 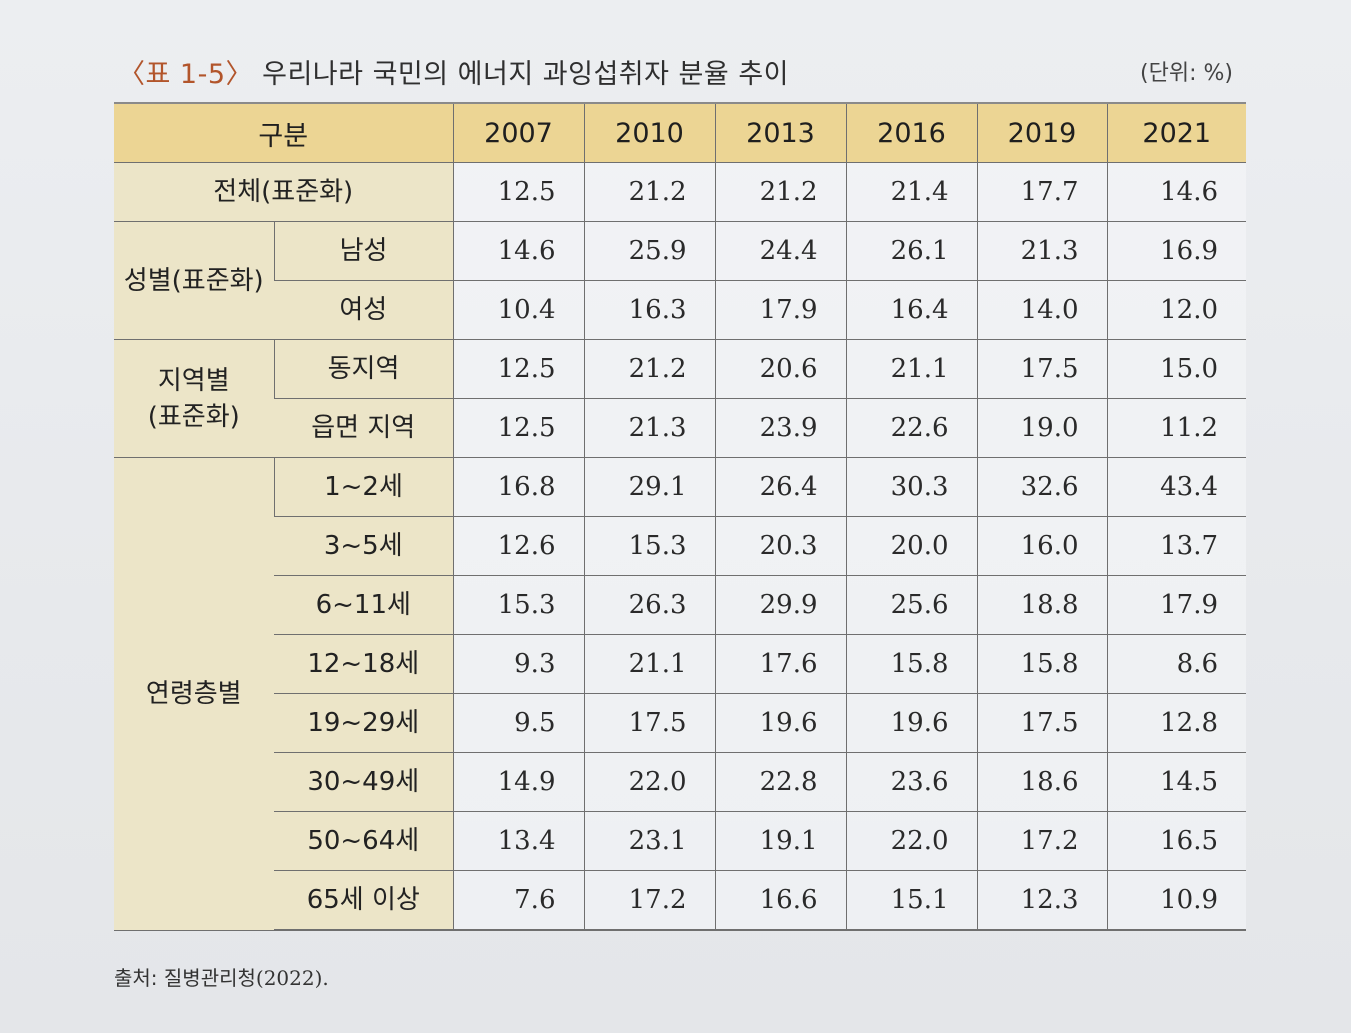 What do you see at coordinates (649, 487) in the screenshot?
I see `value-cell: 29.1` at bounding box center [649, 487].